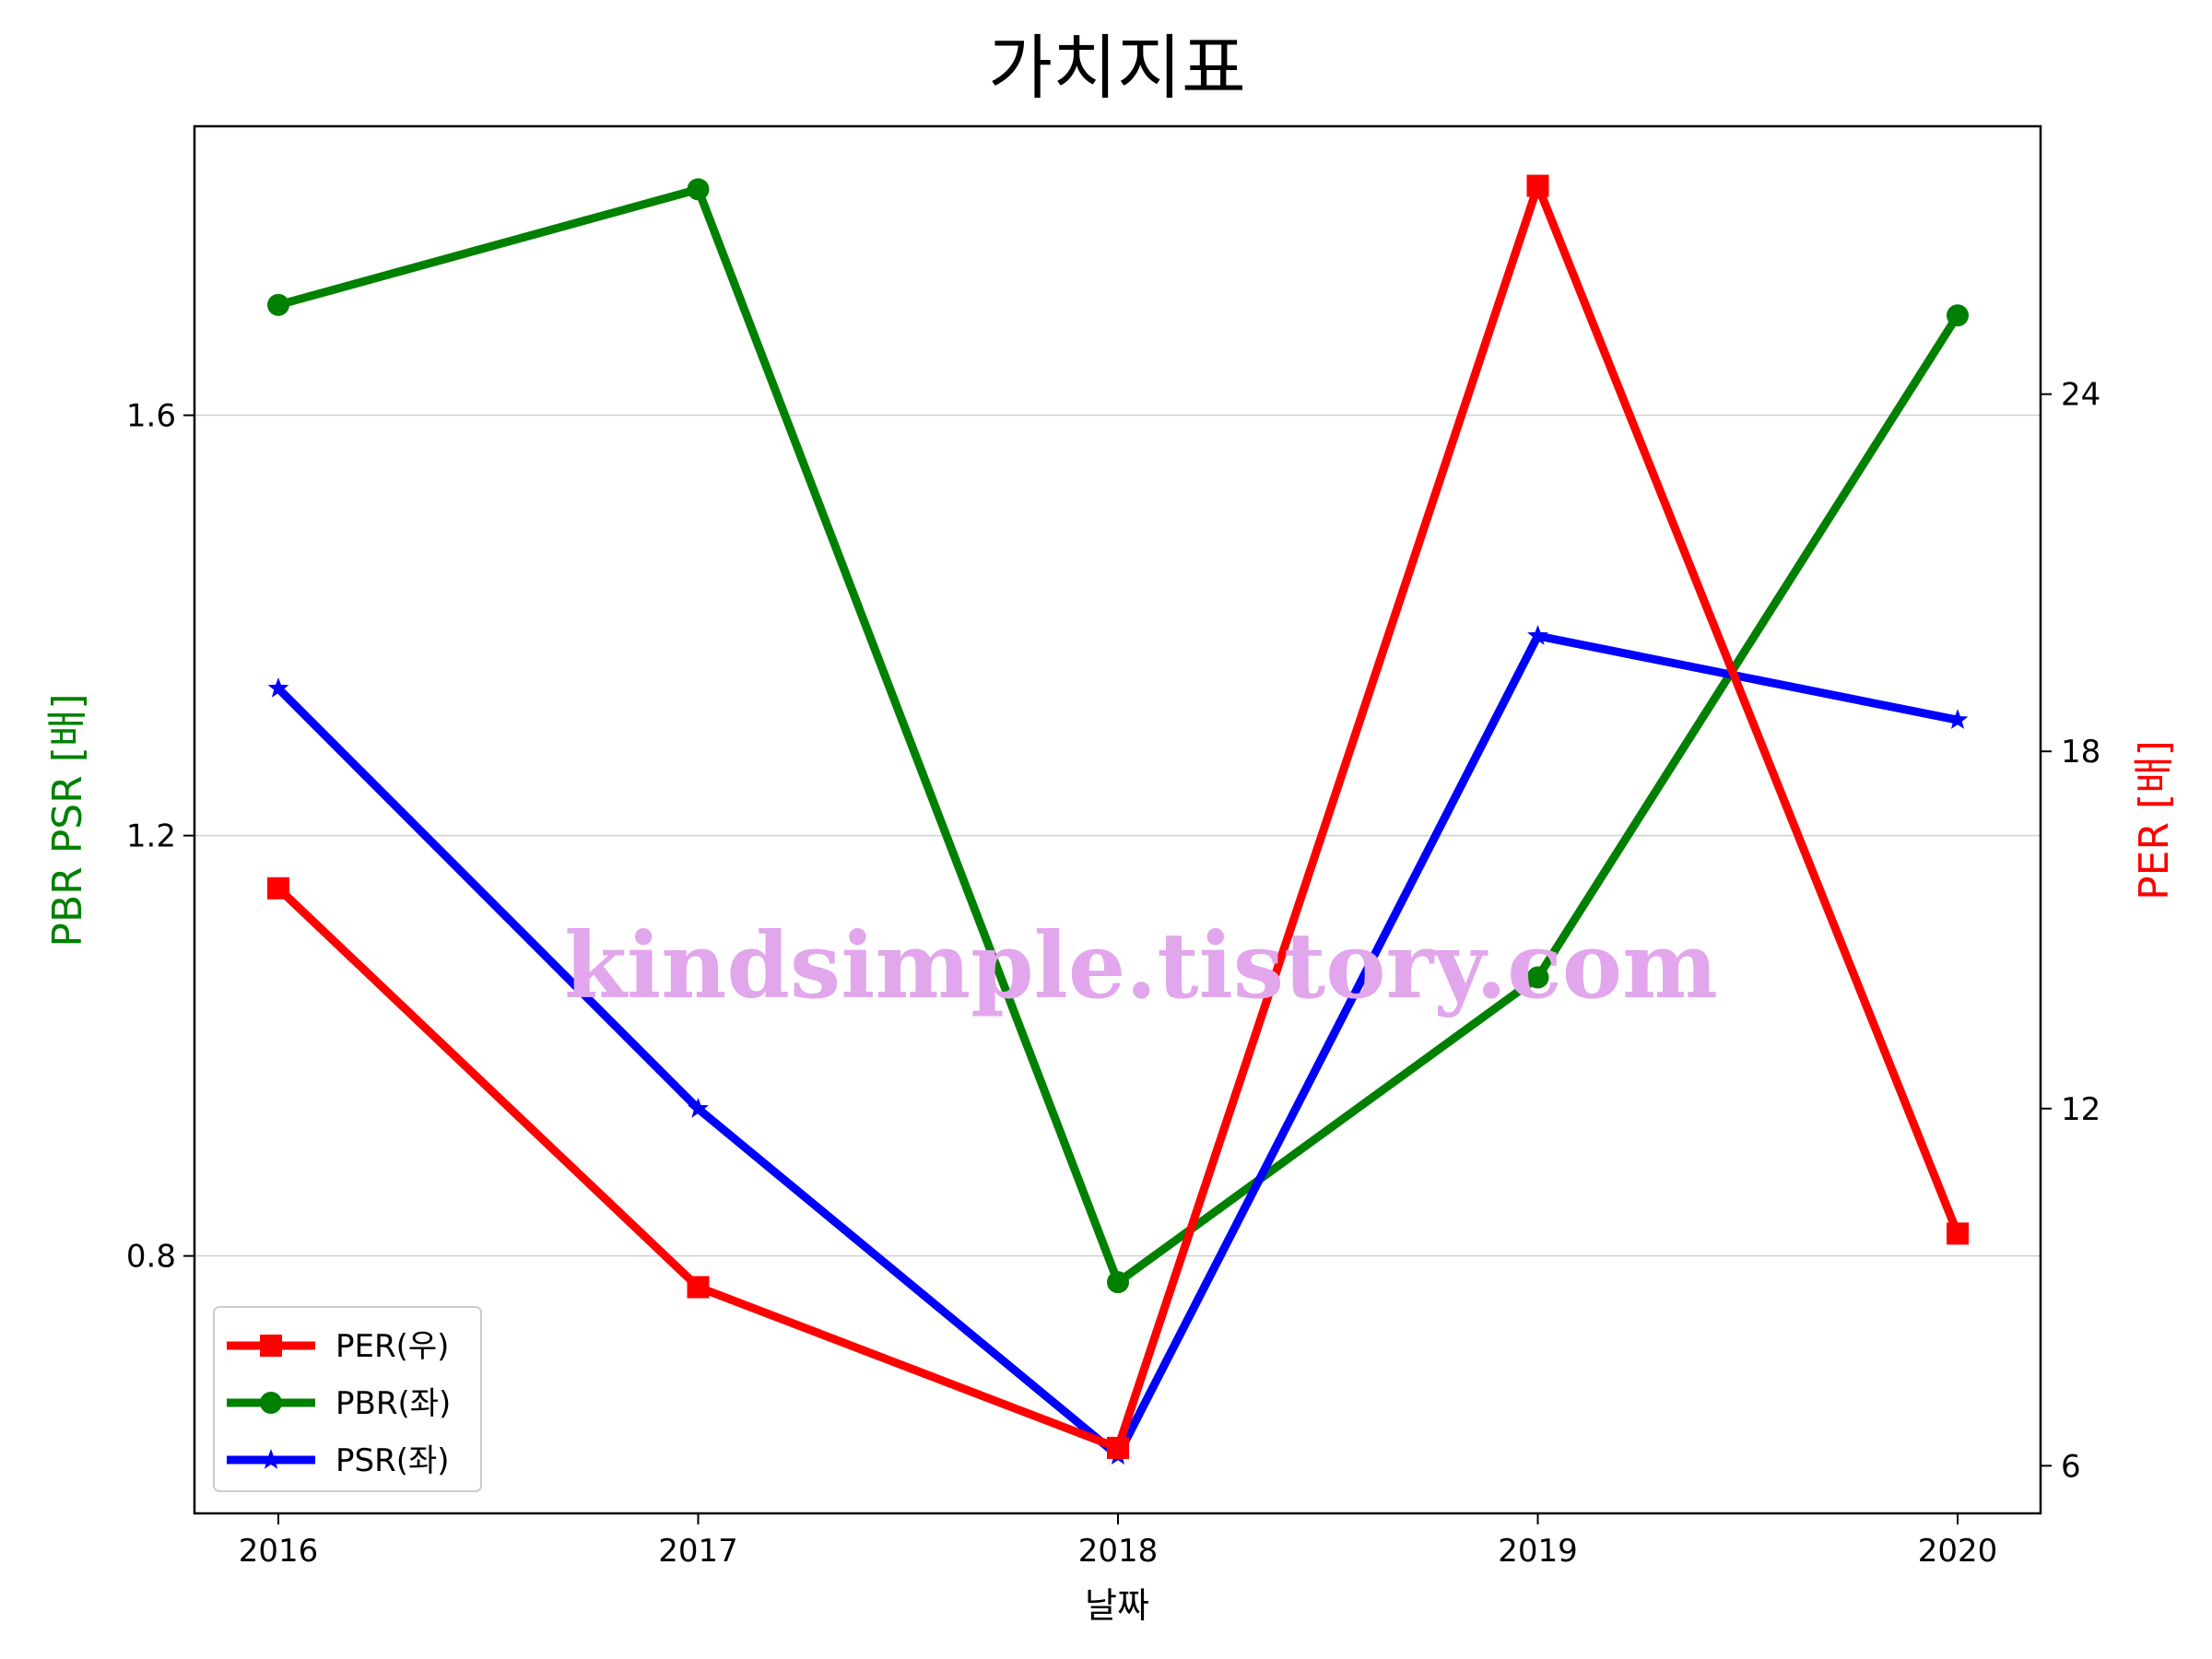 The width and height of the screenshot is (2212, 1659). What do you see at coordinates (67, 820) in the screenshot?
I see `y-axis-left-label: PBR PSR [배]` at bounding box center [67, 820].